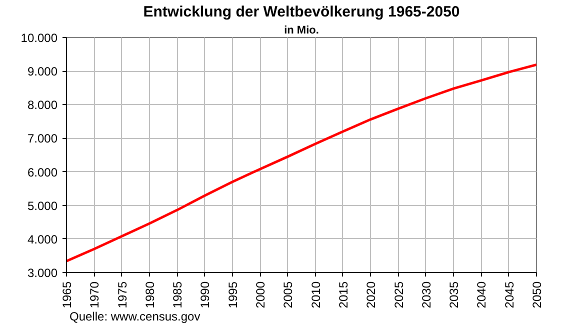 The image size is (564, 327). Describe the element at coordinates (177, 294) in the screenshot. I see `x-tick-label: 1985` at that location.